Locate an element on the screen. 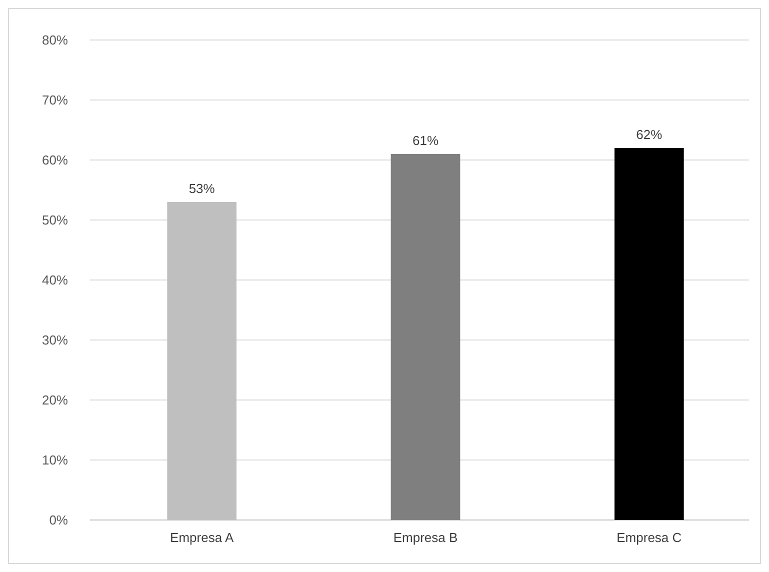  data-label: 61% is located at coordinates (425, 140).